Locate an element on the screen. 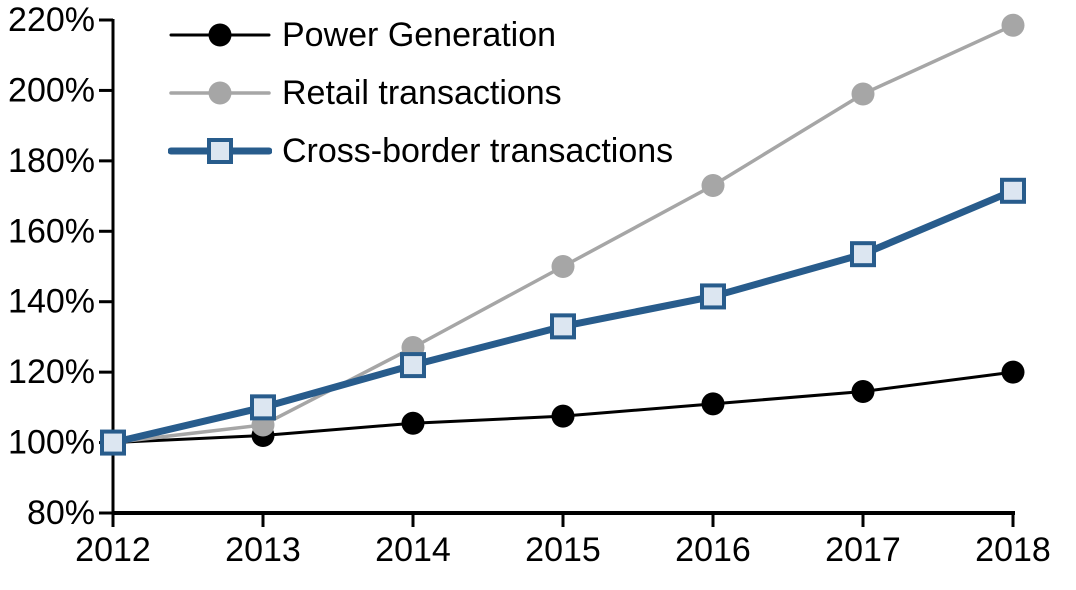 The image size is (1076, 590). y-tick-label: 200% is located at coordinates (51, 90).